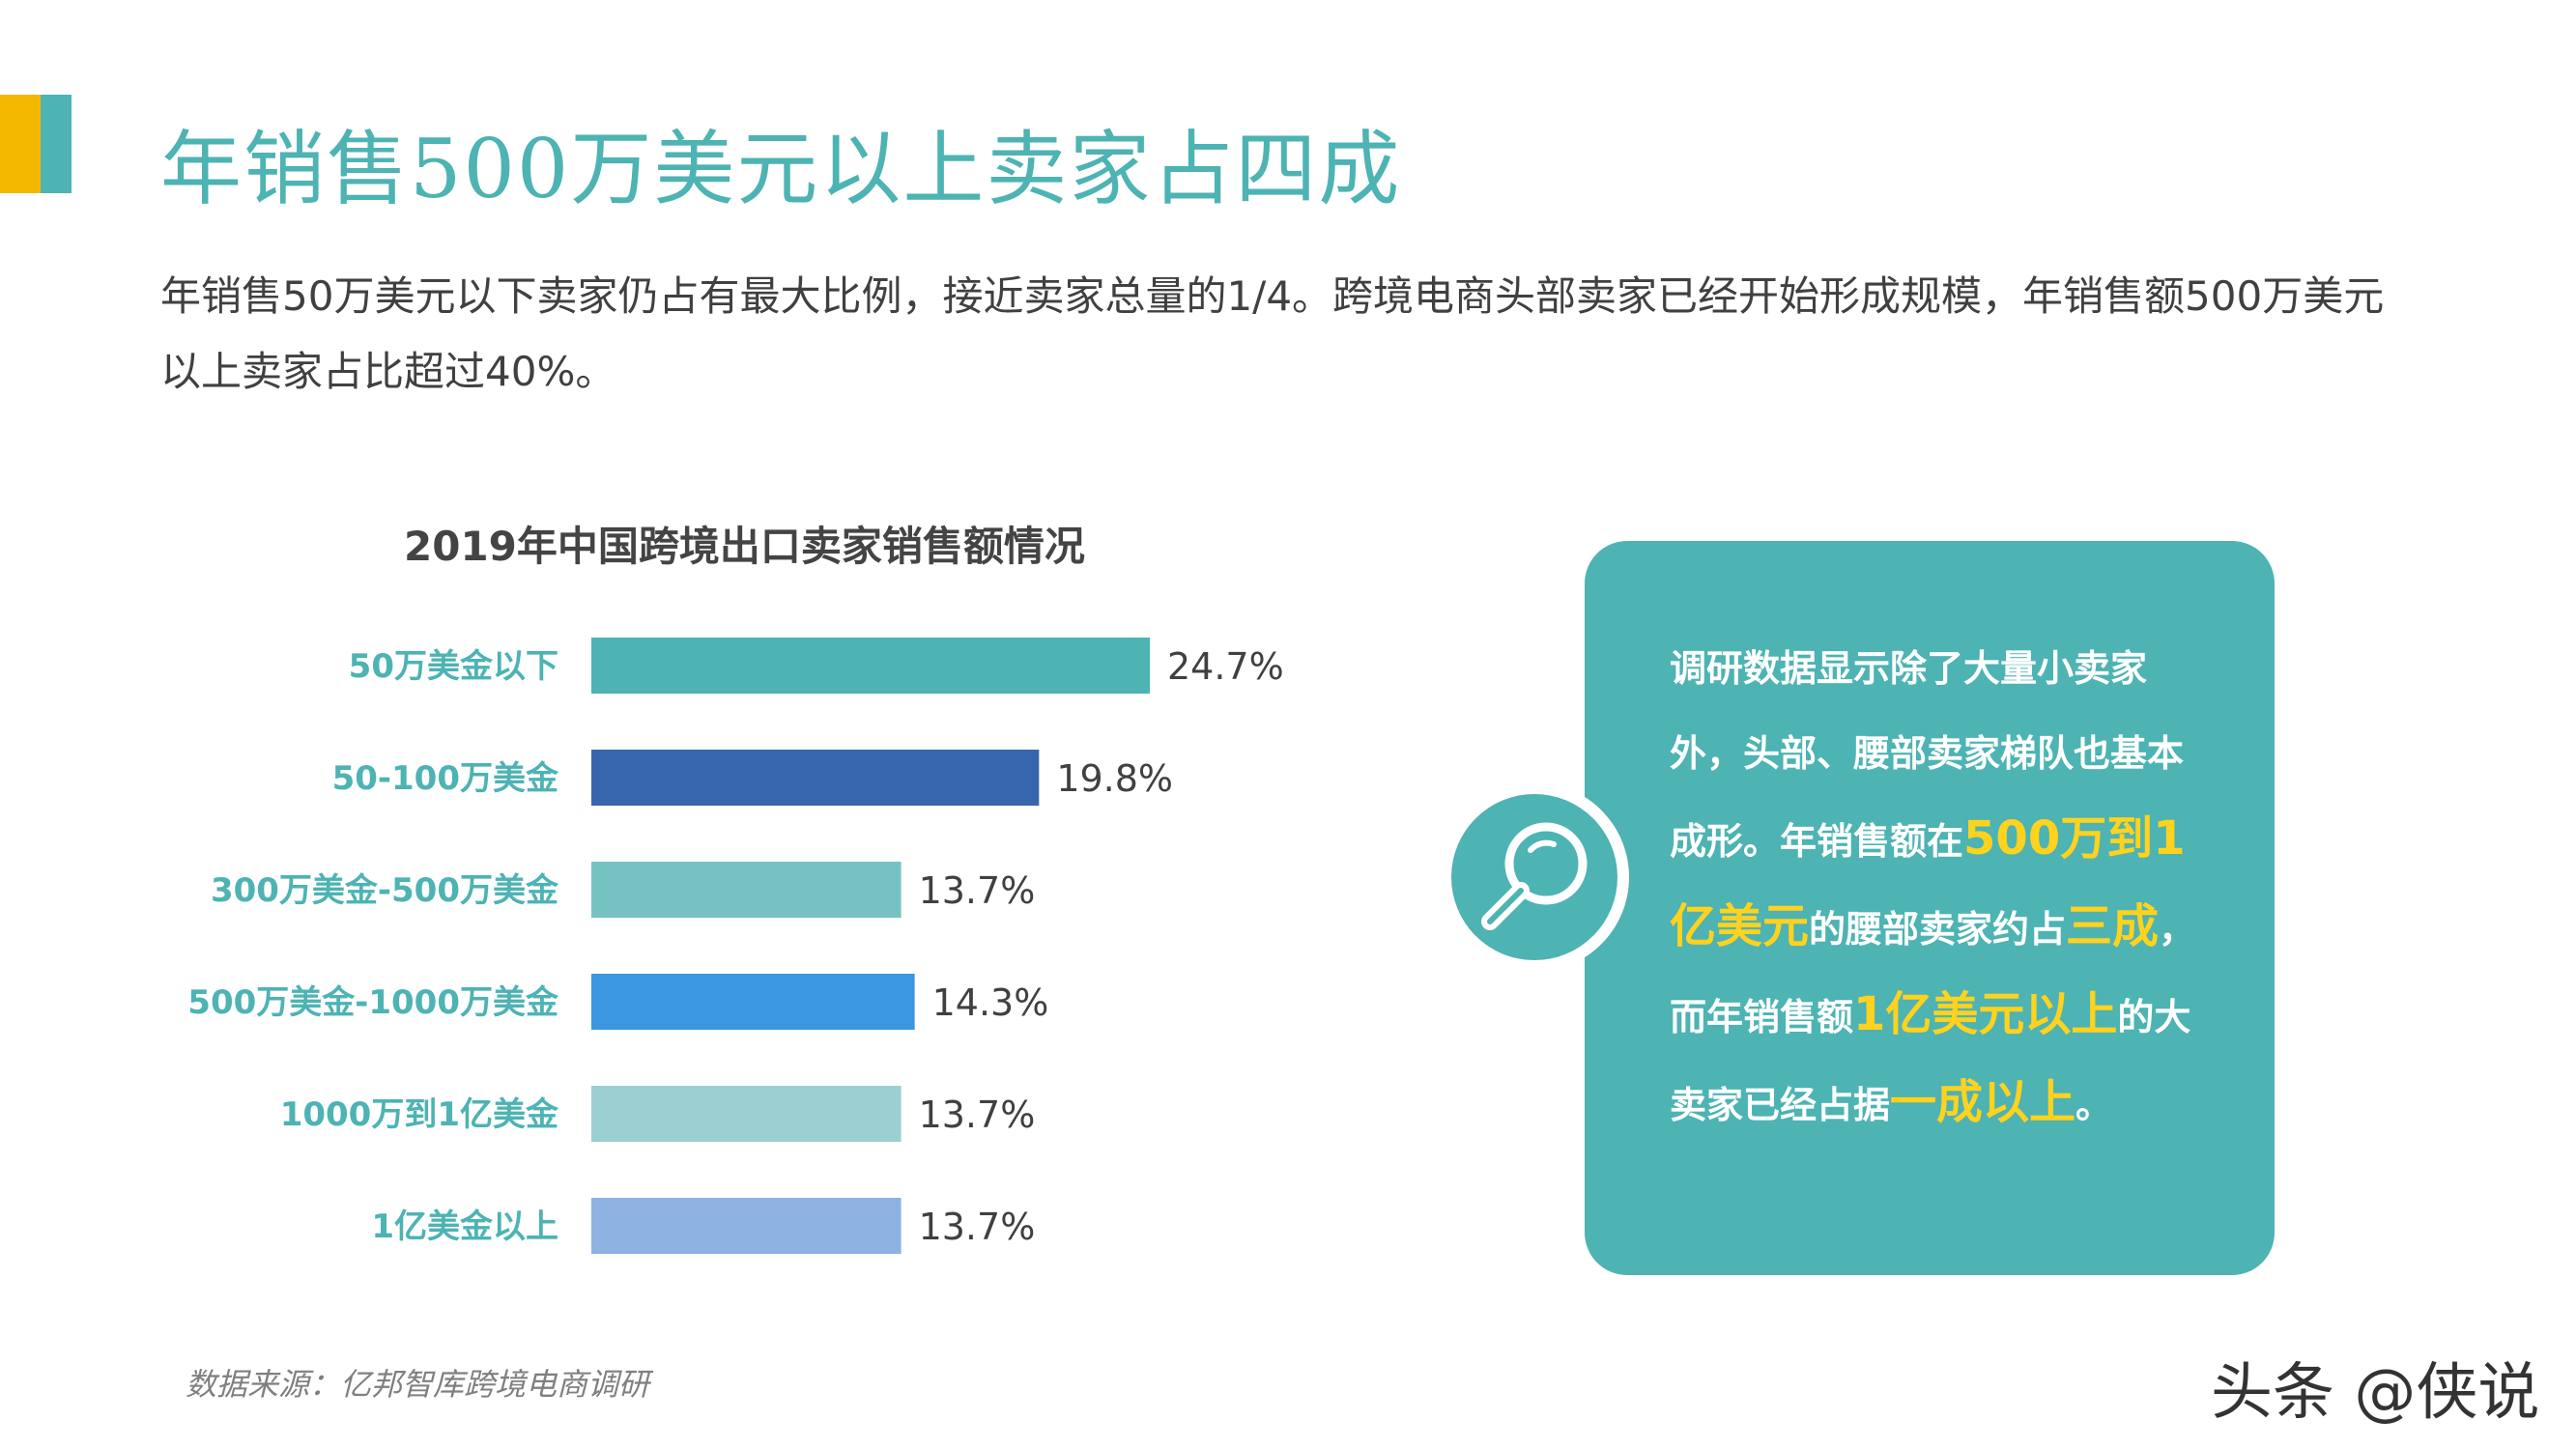  Describe the element at coordinates (1983, 1102) in the screenshot. I see `info-highlight: 一成以上` at that location.